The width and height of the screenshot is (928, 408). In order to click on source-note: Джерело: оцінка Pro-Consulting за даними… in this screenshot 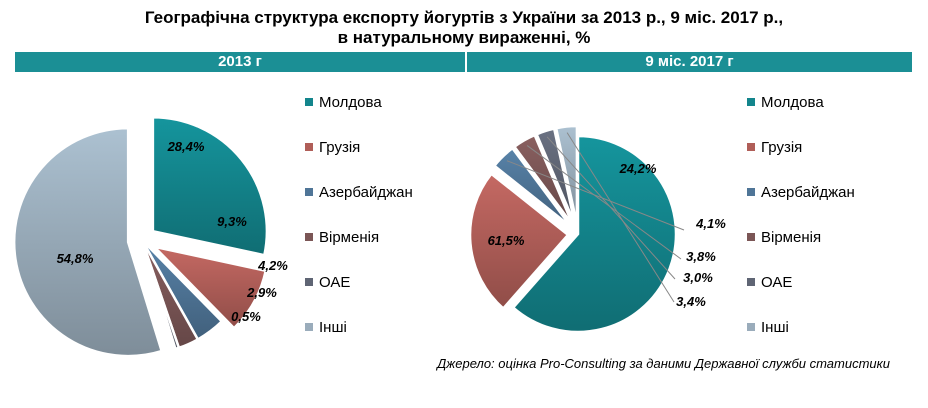, I will do `click(663, 363)`.